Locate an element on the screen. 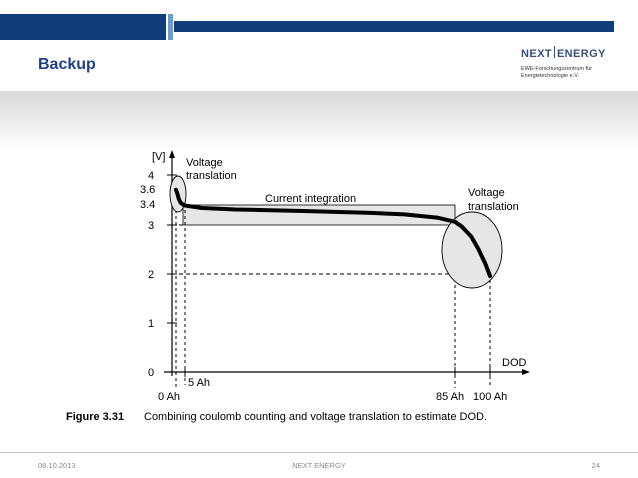 Image resolution: width=638 pixels, height=478 pixels. discharge-curve-line is located at coordinates (333, 232).